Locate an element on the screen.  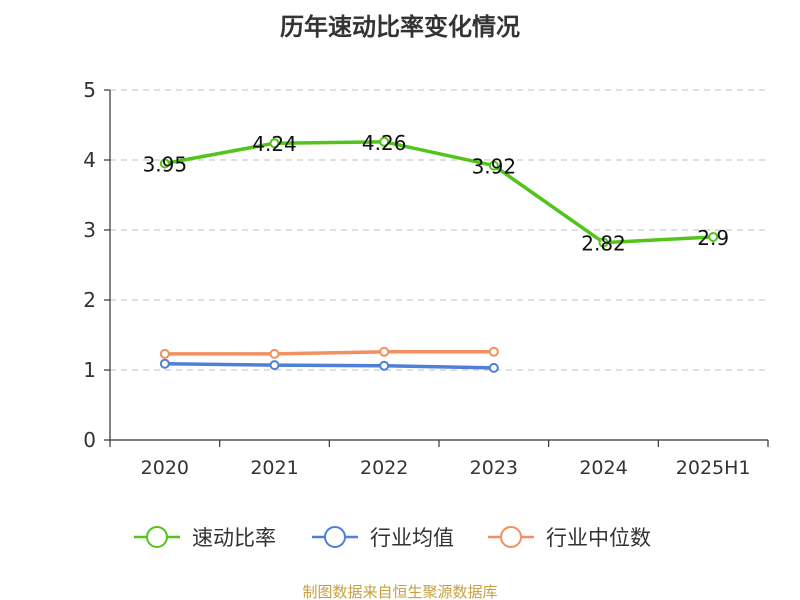
legend-item-1: 行业均值 is located at coordinates (383, 538).